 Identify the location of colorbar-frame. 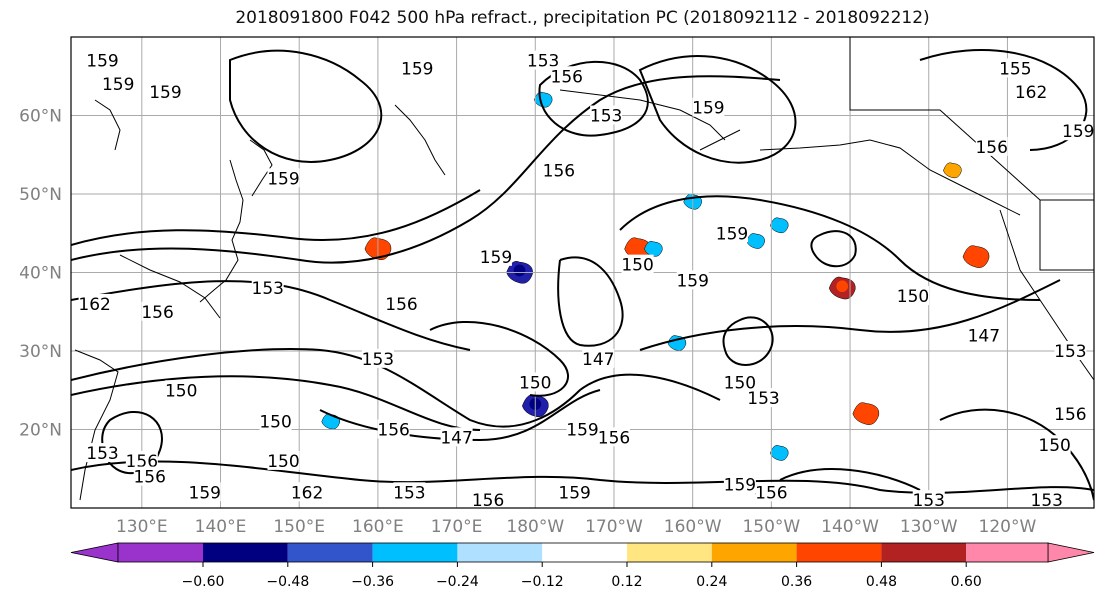
(583, 552).